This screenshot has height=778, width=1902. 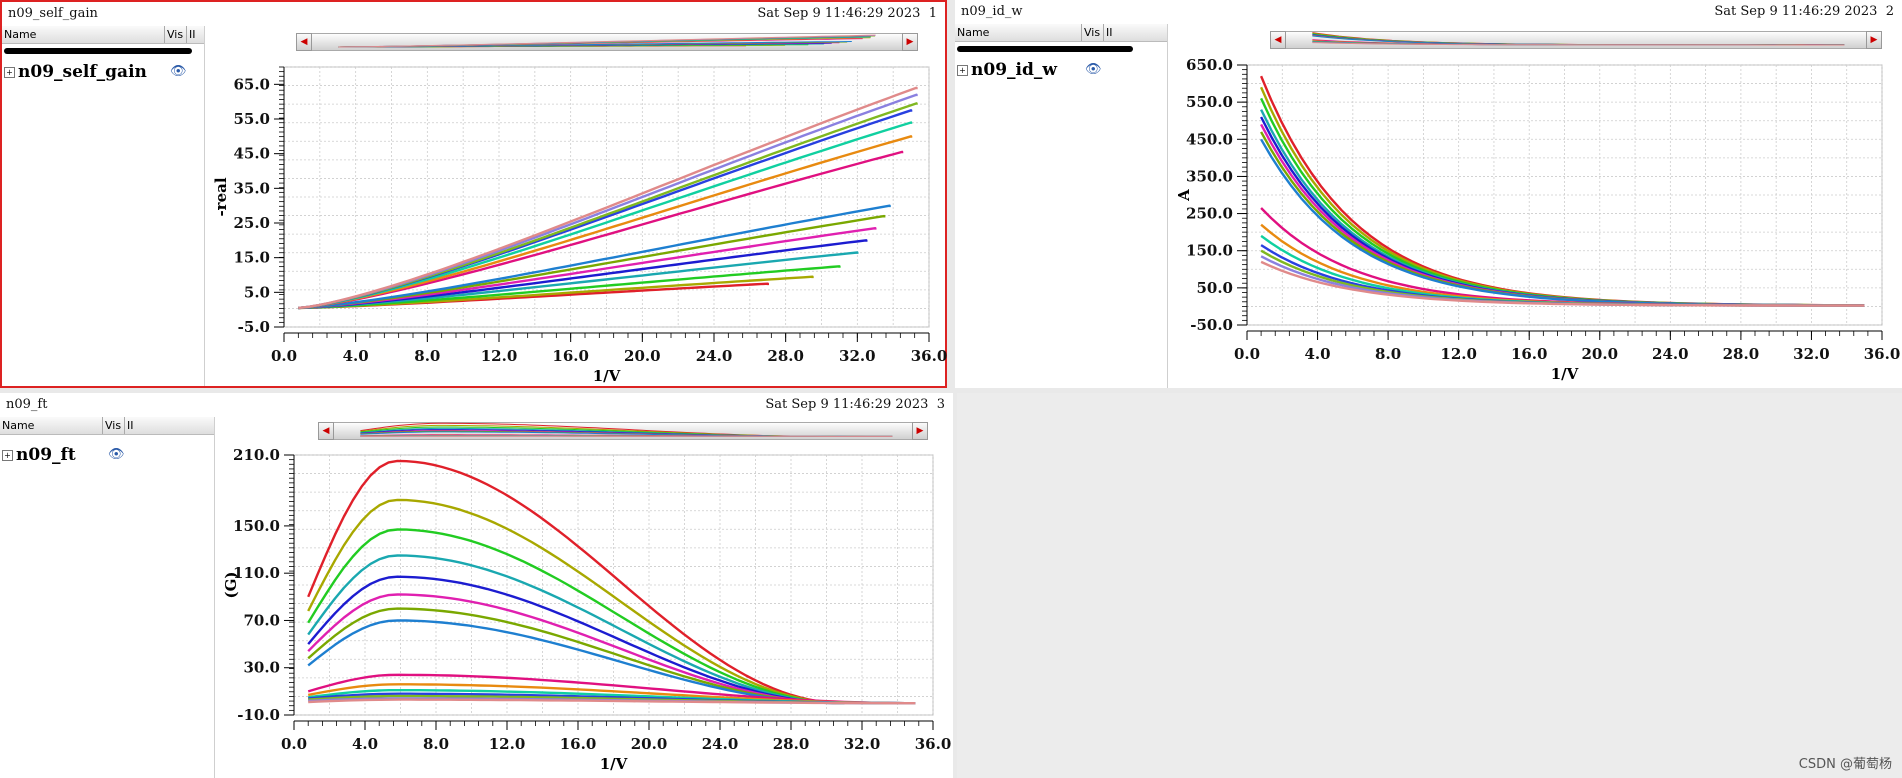 I want to click on trace-item: + n09_ft, so click(x=39, y=455).